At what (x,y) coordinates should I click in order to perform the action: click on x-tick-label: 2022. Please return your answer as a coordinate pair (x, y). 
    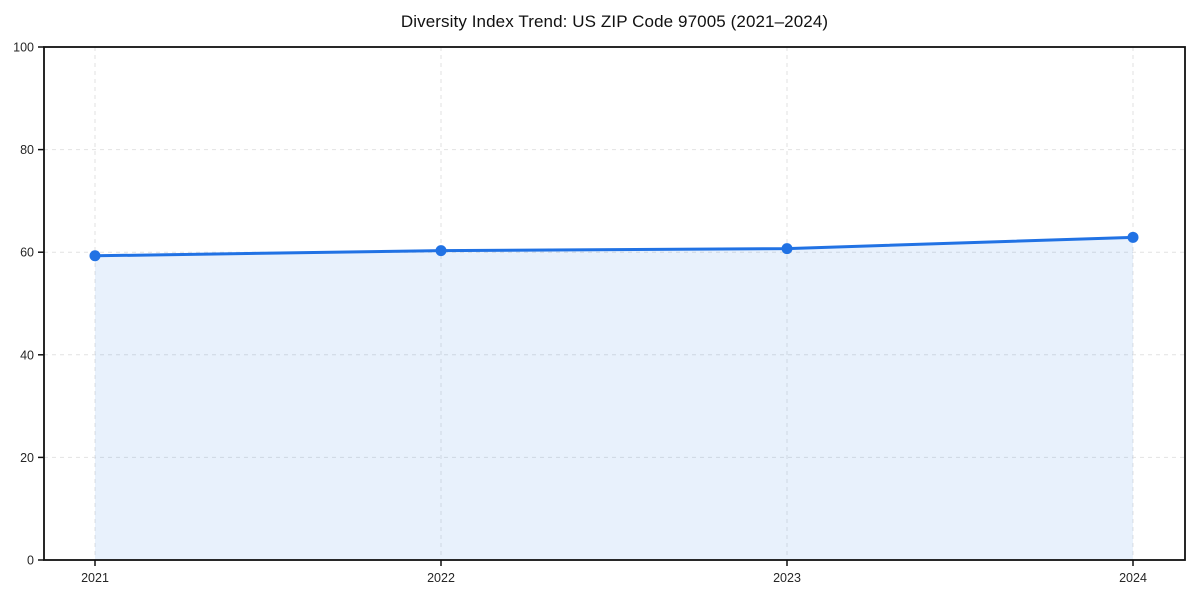
    Looking at the image, I should click on (441, 578).